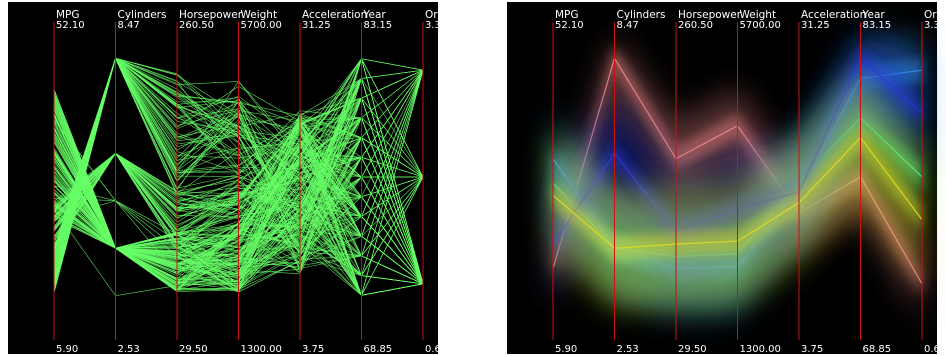  Describe the element at coordinates (737, 193) in the screenshot. I see `cluster-core-band` at that location.